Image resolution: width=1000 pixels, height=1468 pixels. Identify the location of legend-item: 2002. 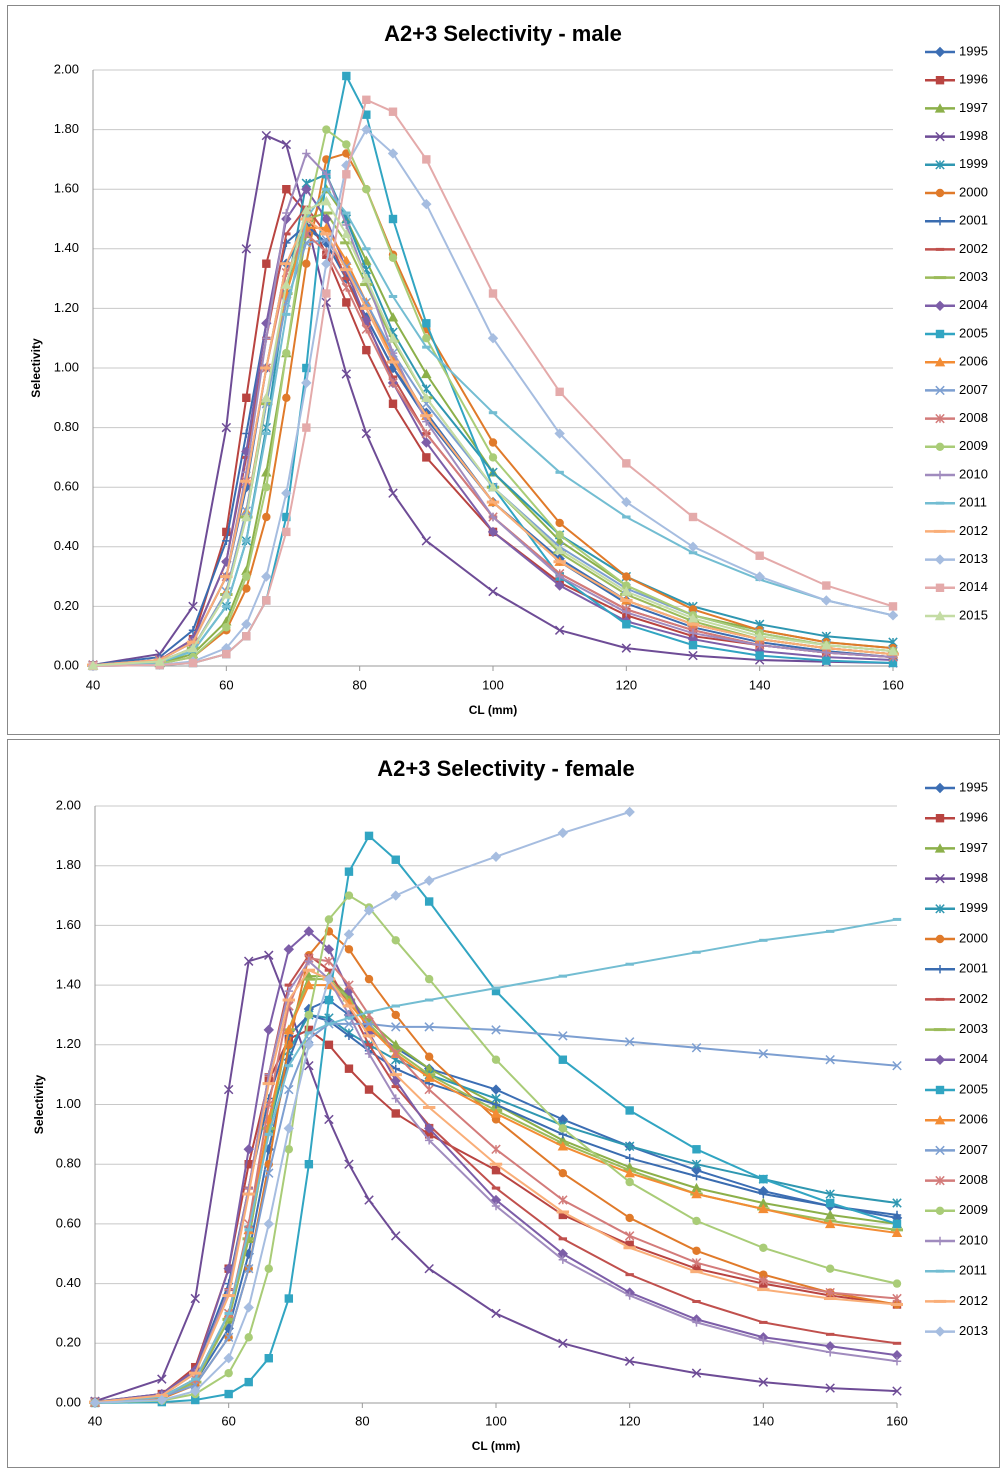
(956, 248).